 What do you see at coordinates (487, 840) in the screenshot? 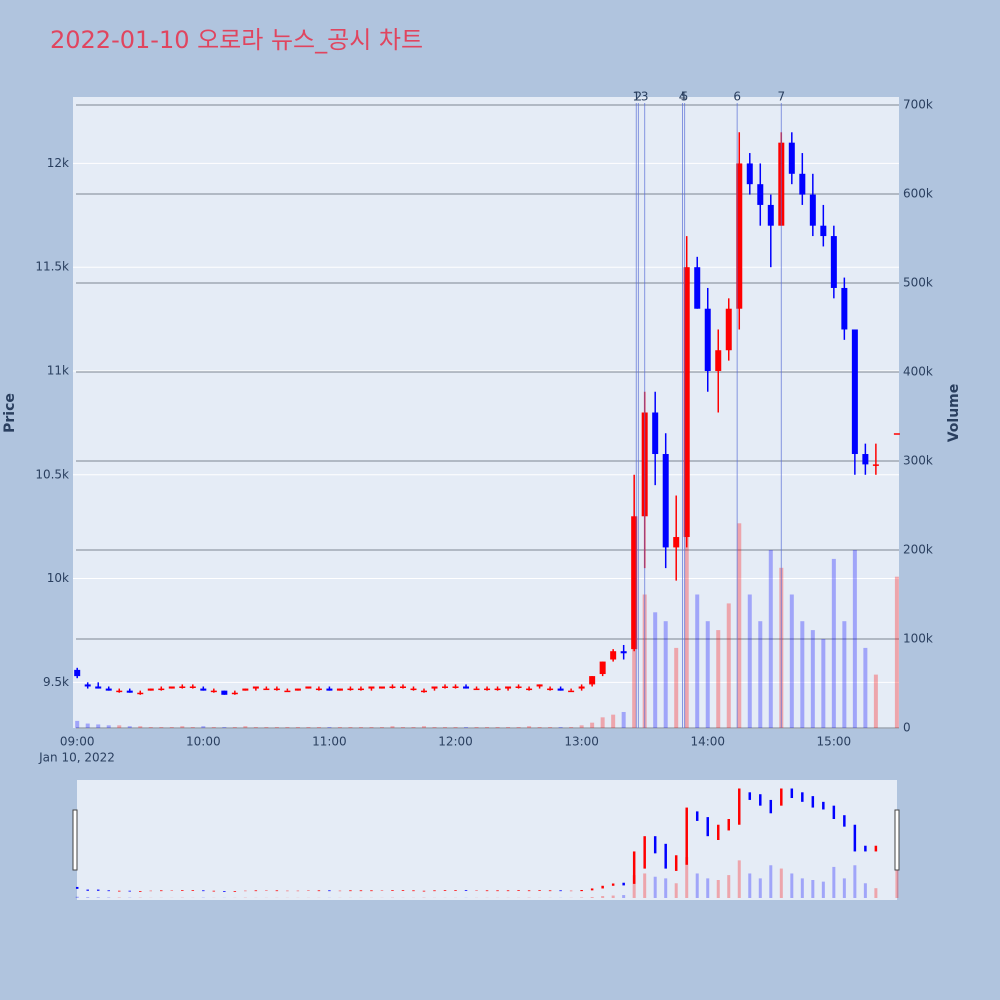
I see `range-slider` at bounding box center [487, 840].